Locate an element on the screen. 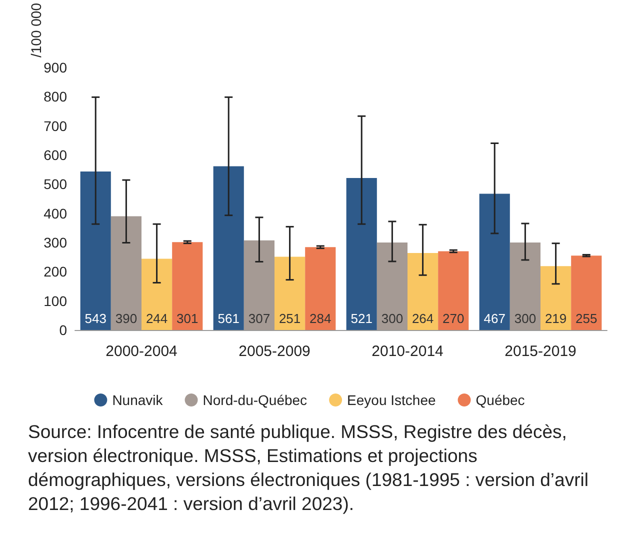  y-tick-label: 900 is located at coordinates (56, 67).